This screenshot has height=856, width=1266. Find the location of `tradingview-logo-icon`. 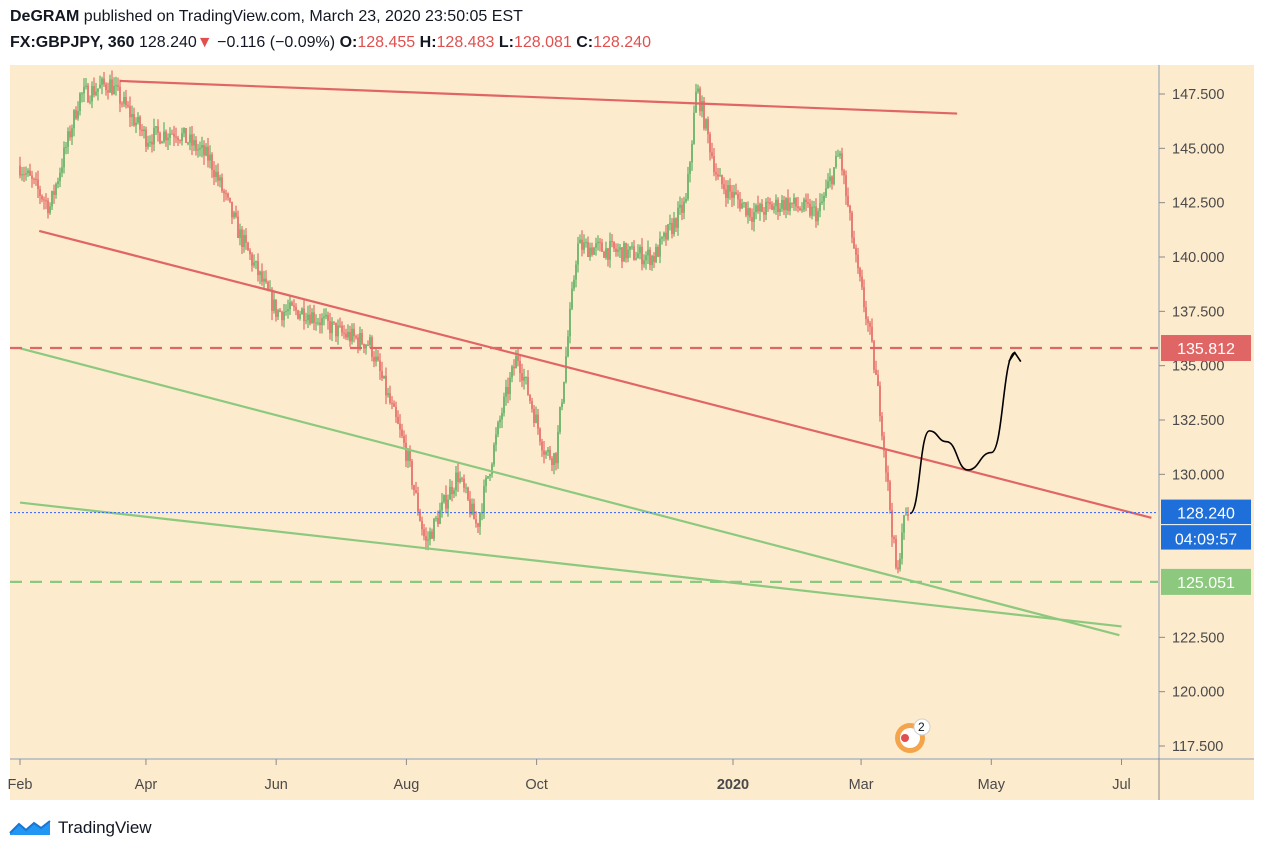

tradingview-logo-icon is located at coordinates (30, 828).